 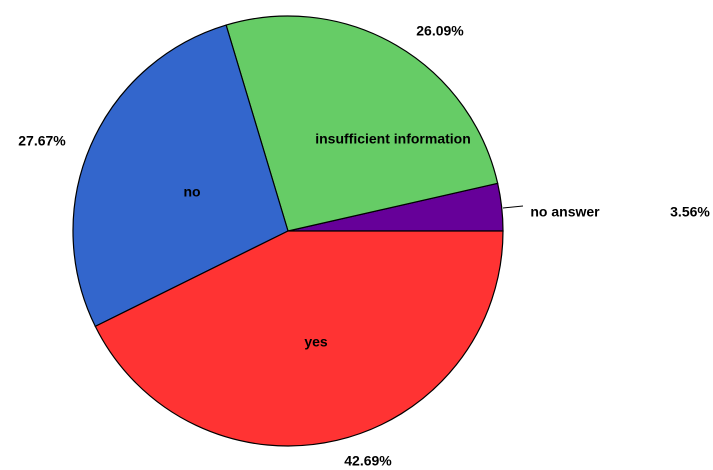 I want to click on percent-label: 3.56%, so click(x=690, y=212).